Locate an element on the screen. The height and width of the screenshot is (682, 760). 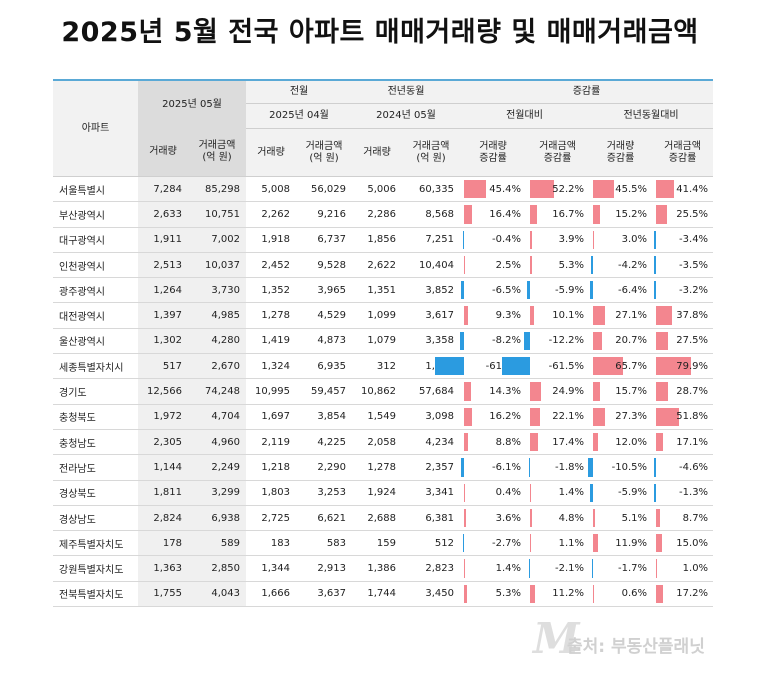
cell-yoy-volume-rate: 20.7% is located at coordinates (621, 341).